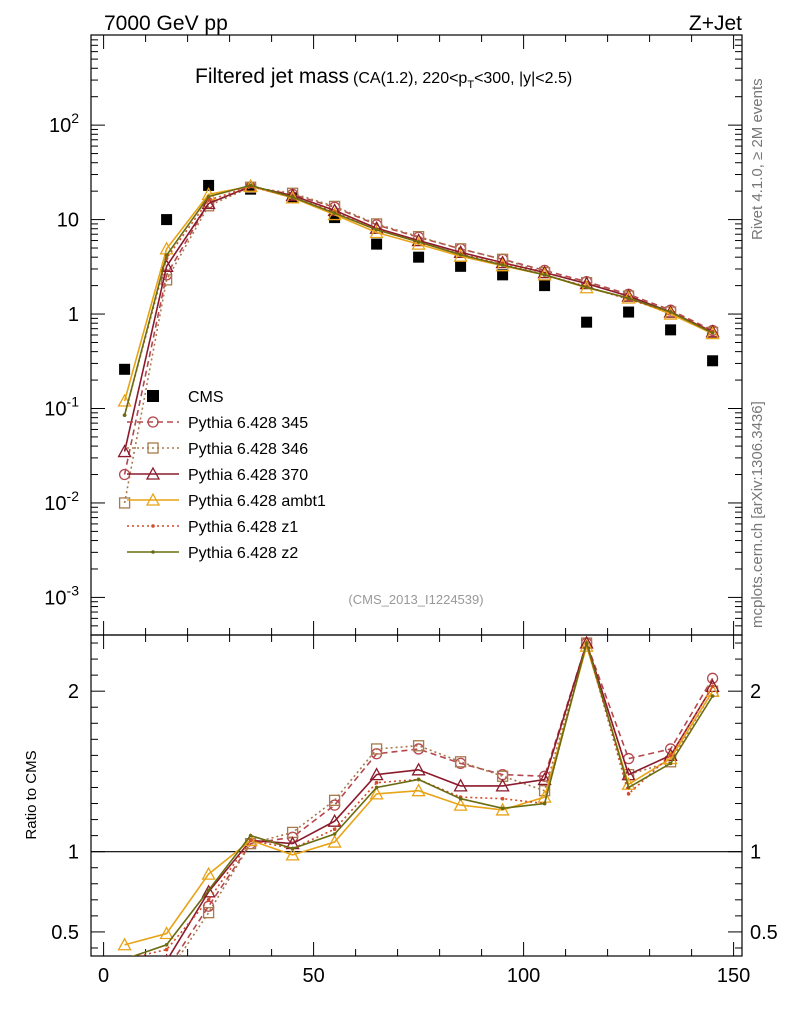 This screenshot has width=786, height=1024. What do you see at coordinates (73, 402) in the screenshot?
I see `tick-exponent: -1` at bounding box center [73, 402].